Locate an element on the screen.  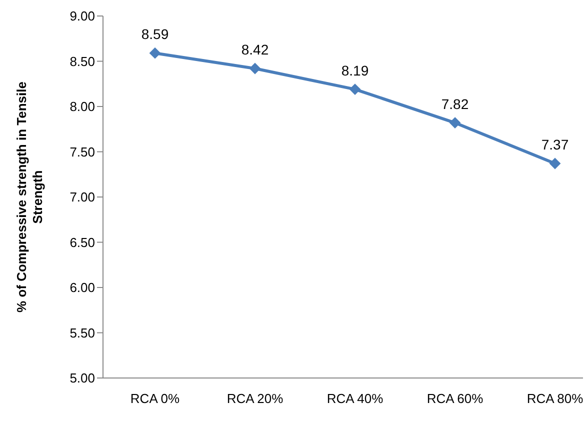
data-label: 7.37 is located at coordinates (555, 144).